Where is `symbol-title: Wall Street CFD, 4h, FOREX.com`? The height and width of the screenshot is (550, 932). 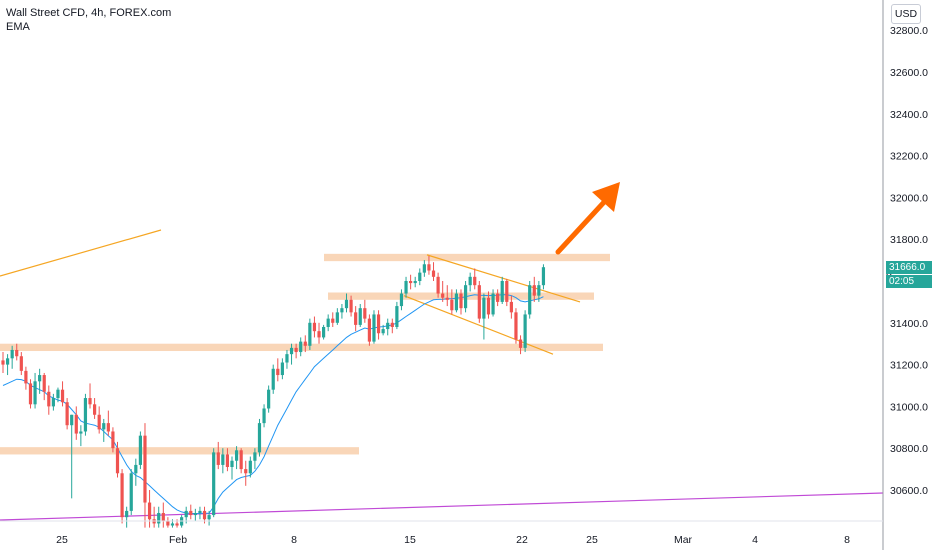 symbol-title: Wall Street CFD, 4h, FOREX.com is located at coordinates (89, 13).